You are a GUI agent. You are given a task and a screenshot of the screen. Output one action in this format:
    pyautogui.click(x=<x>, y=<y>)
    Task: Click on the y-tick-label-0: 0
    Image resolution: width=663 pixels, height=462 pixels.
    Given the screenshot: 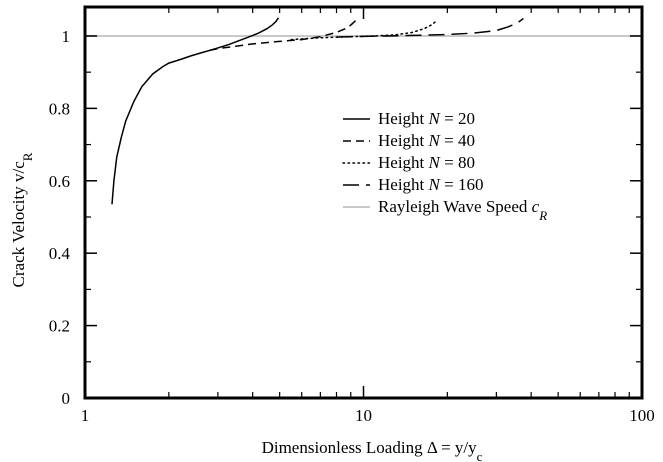 What is the action you would take?
    pyautogui.click(x=66, y=398)
    